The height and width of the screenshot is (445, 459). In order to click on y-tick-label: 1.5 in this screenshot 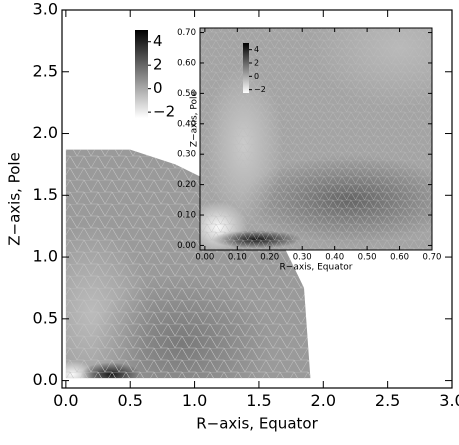, I will do `click(45, 194)`.